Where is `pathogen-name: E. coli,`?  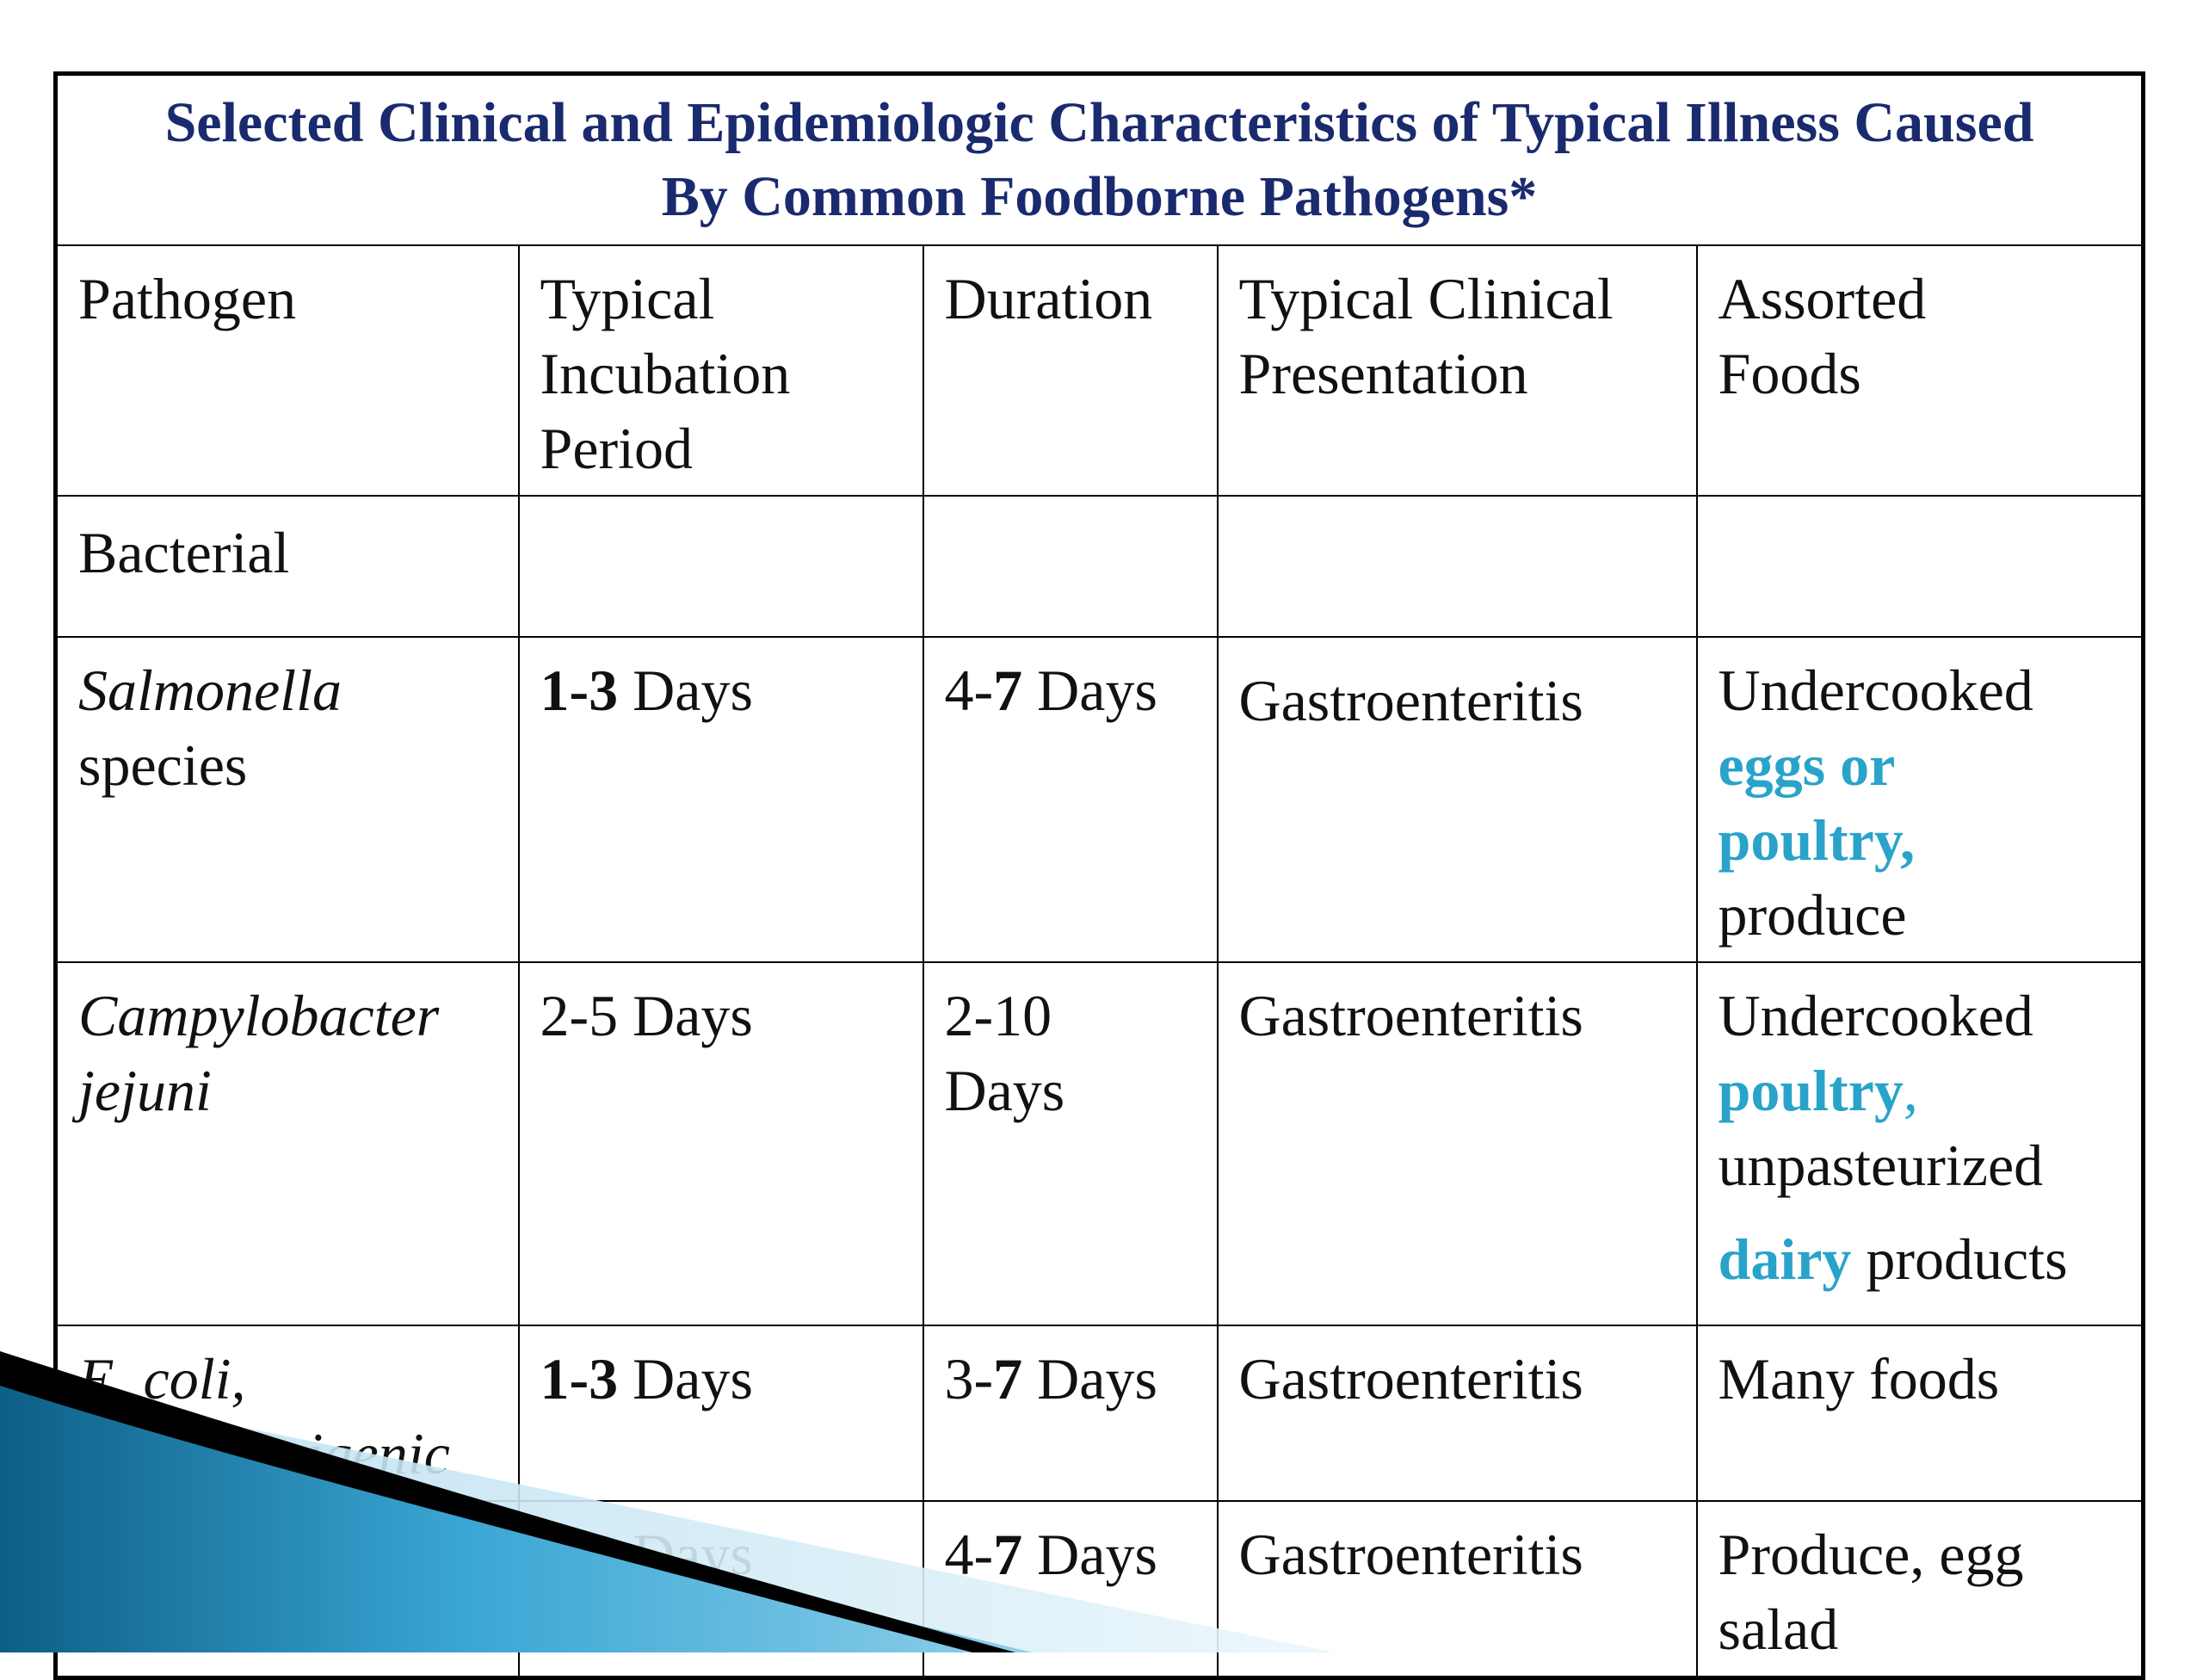 pathogen-name: E. coli, is located at coordinates (162, 1378).